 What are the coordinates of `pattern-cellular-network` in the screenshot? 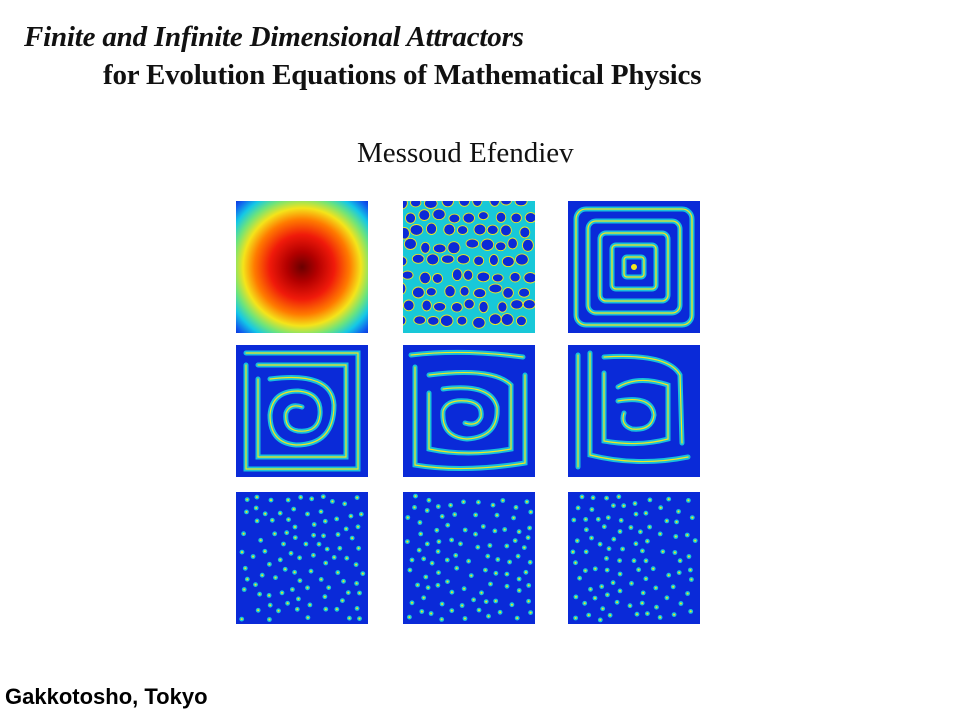 It's located at (469, 267).